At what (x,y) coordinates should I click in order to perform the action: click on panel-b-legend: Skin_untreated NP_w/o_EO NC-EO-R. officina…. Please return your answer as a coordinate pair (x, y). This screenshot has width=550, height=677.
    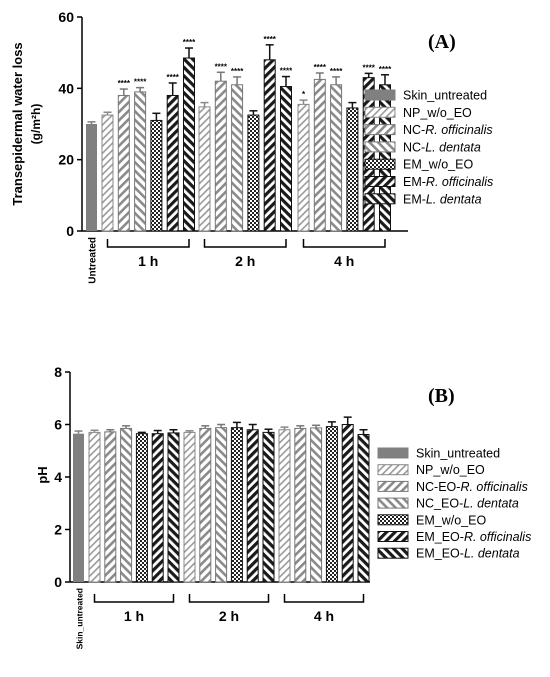
    Looking at the image, I should click on (454, 504).